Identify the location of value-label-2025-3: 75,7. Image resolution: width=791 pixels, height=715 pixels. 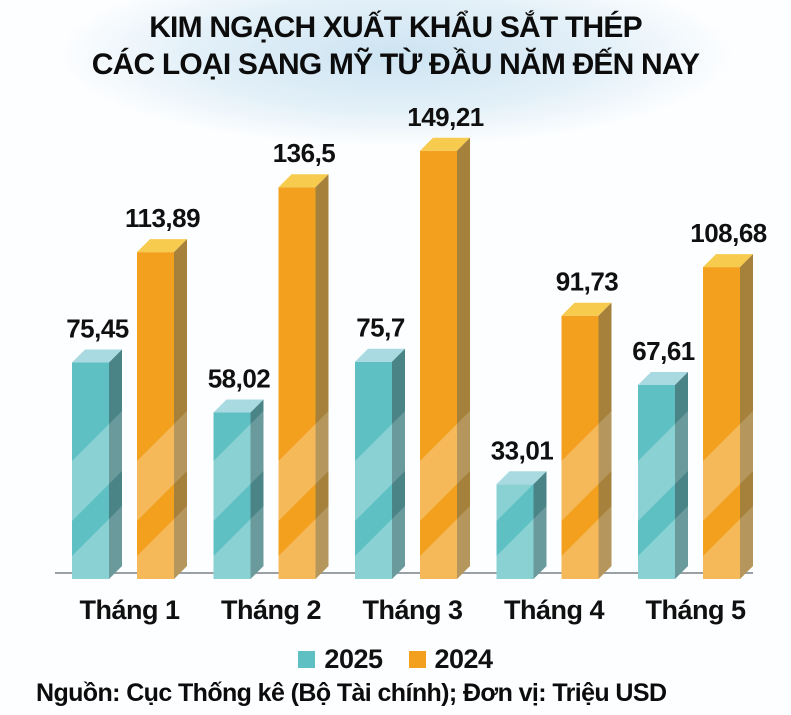
(380, 328).